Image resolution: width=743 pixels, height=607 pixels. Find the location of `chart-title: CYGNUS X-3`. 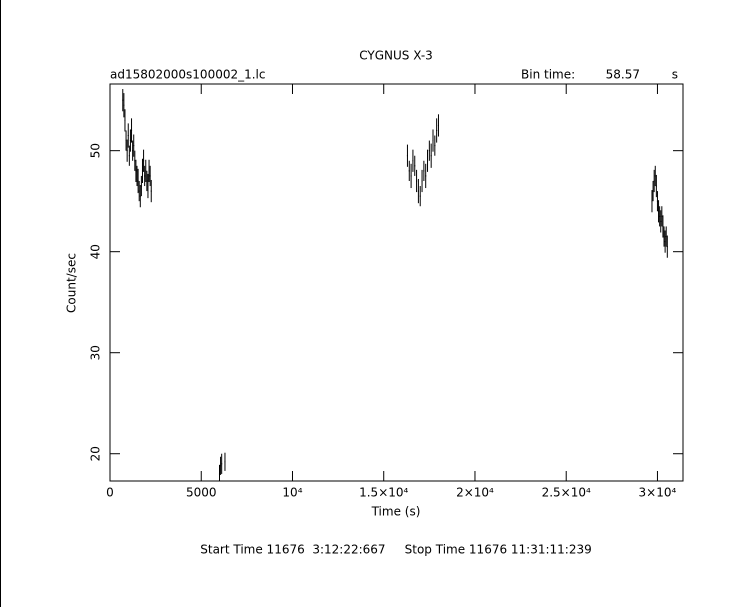

chart-title: CYGNUS X-3 is located at coordinates (396, 56).